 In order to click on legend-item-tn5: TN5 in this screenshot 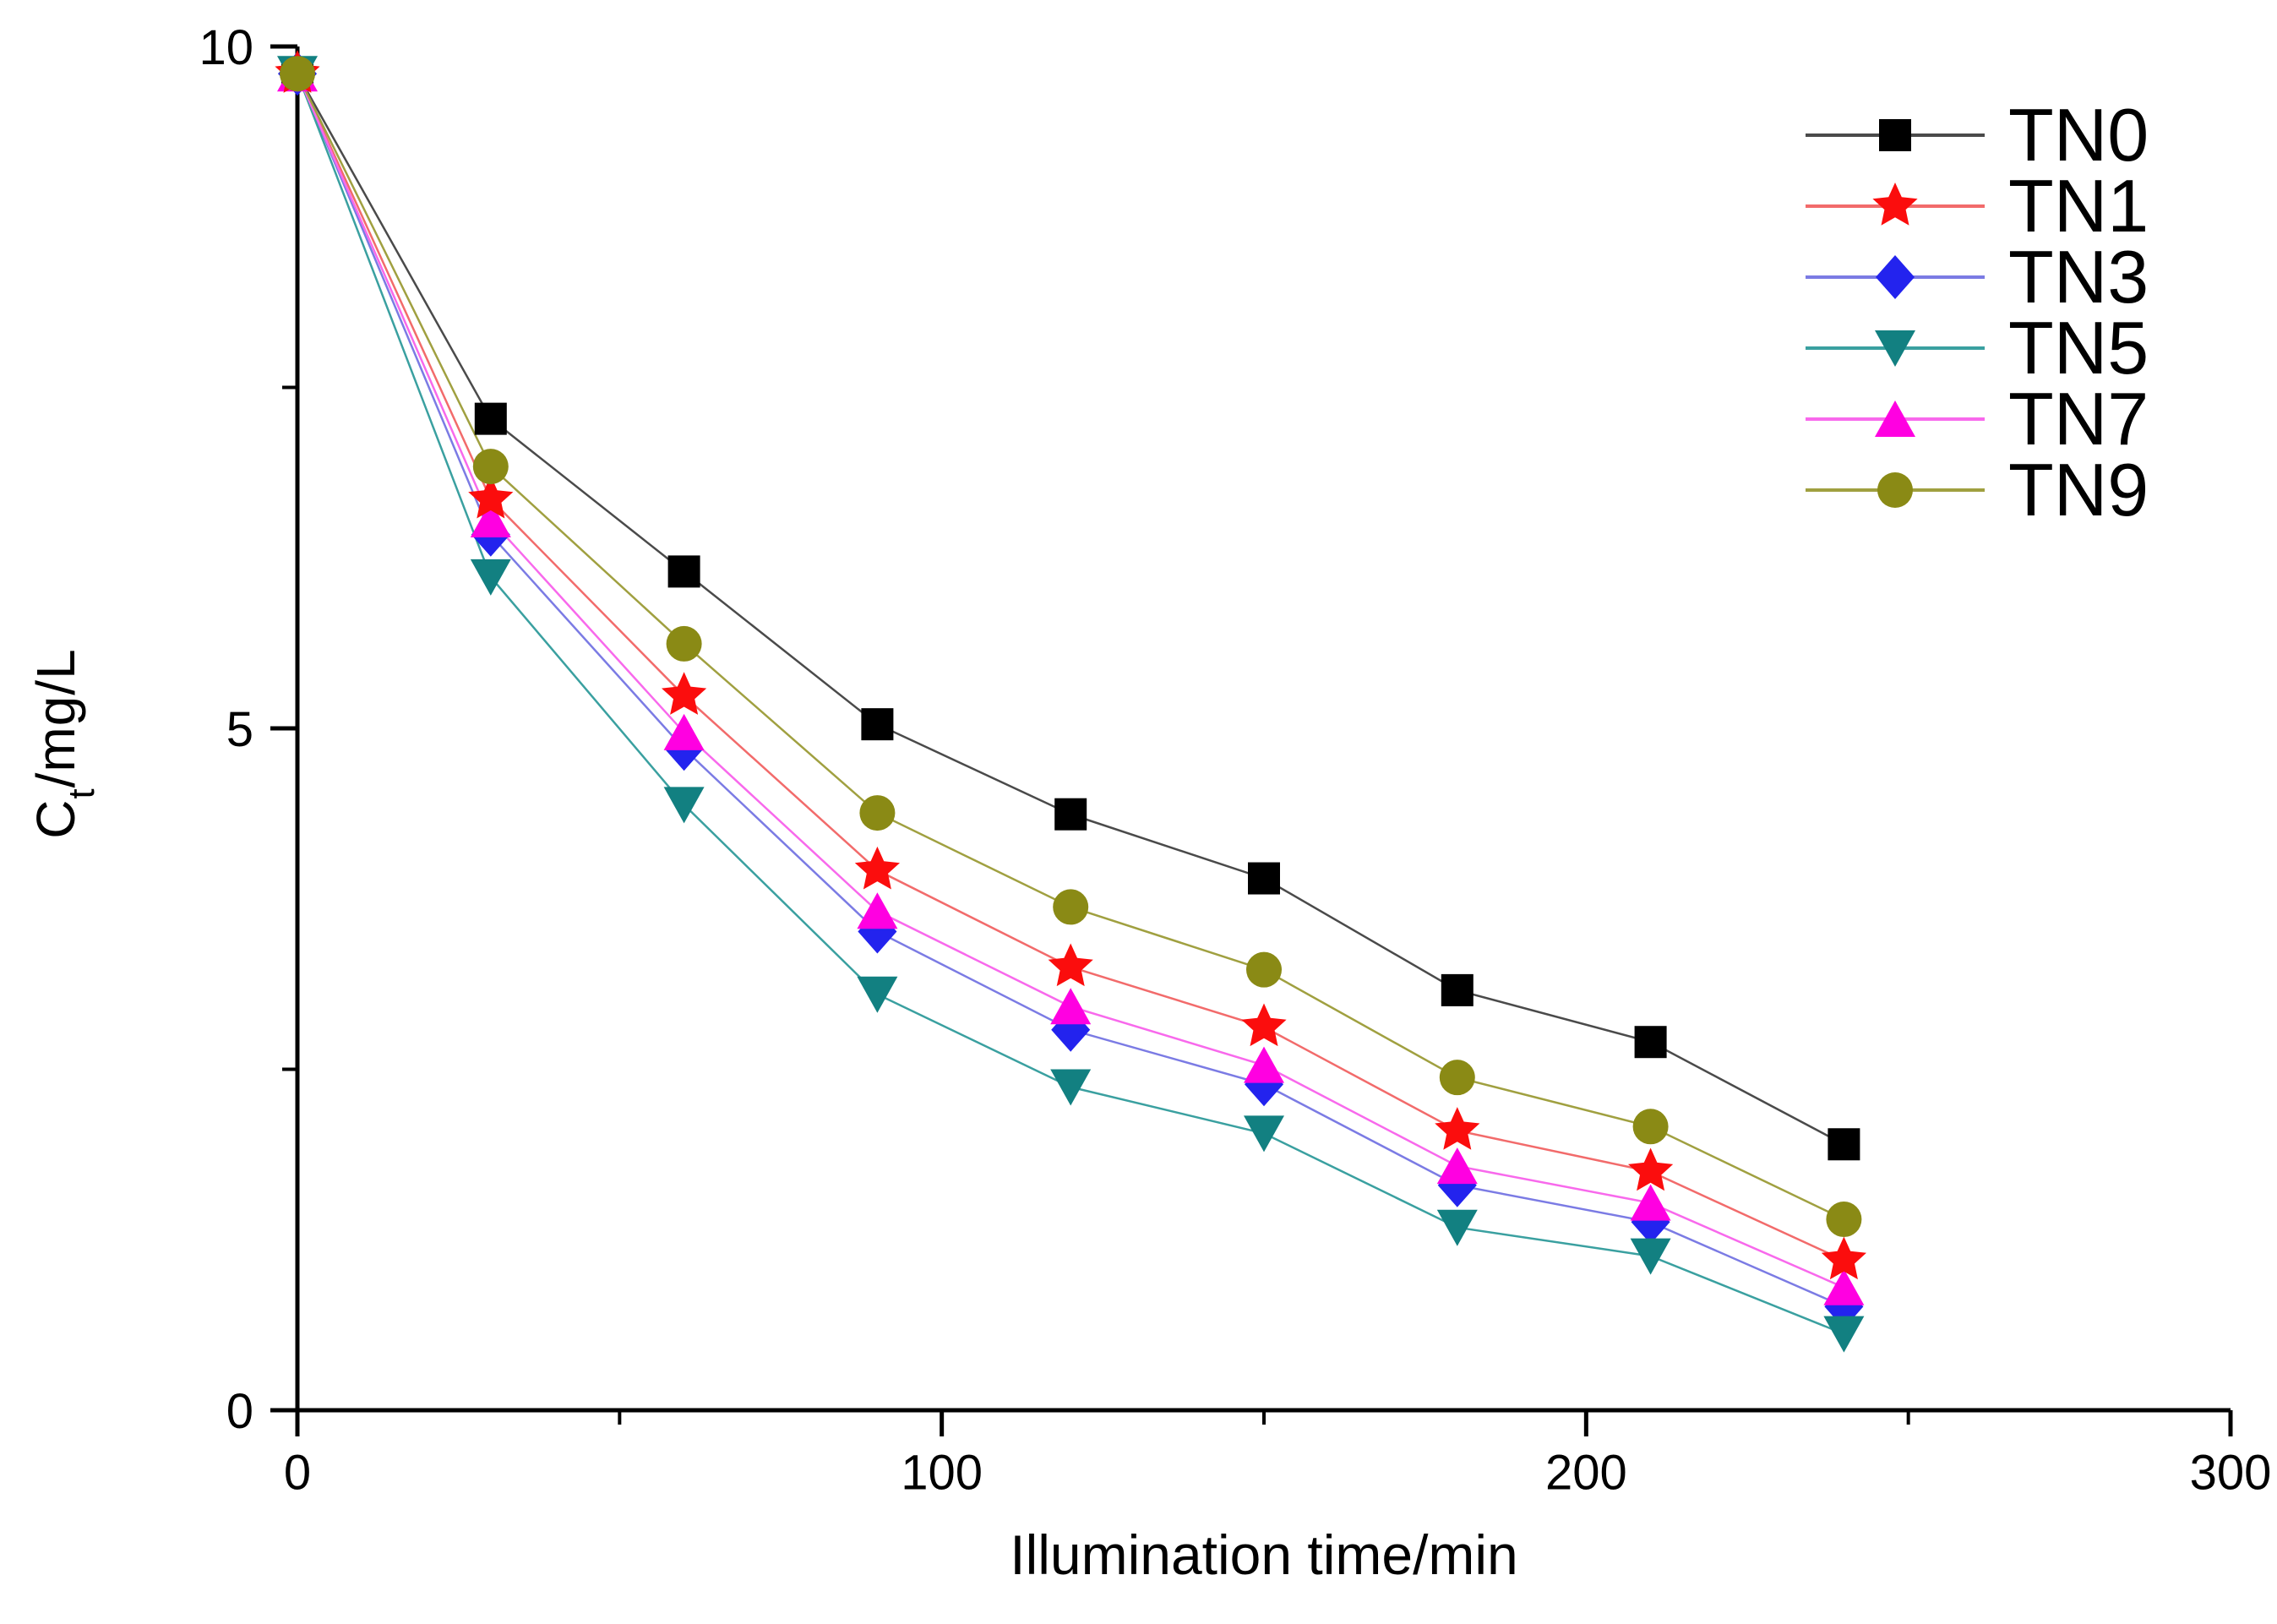, I will do `click(1976, 348)`.